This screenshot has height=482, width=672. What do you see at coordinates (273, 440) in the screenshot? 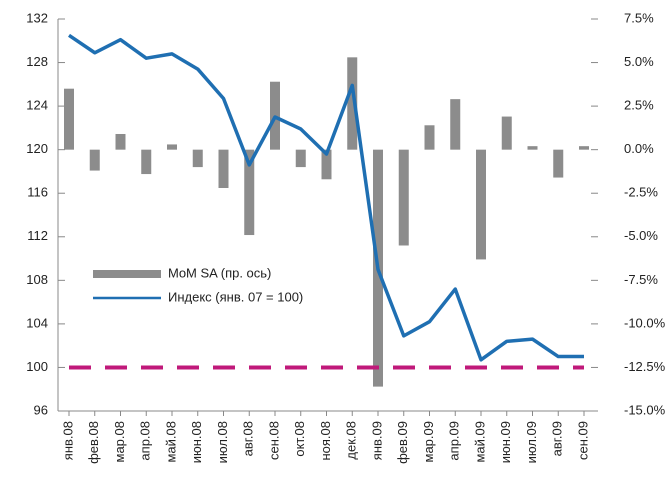
I see `x-tick-label: сен.08` at bounding box center [273, 440].